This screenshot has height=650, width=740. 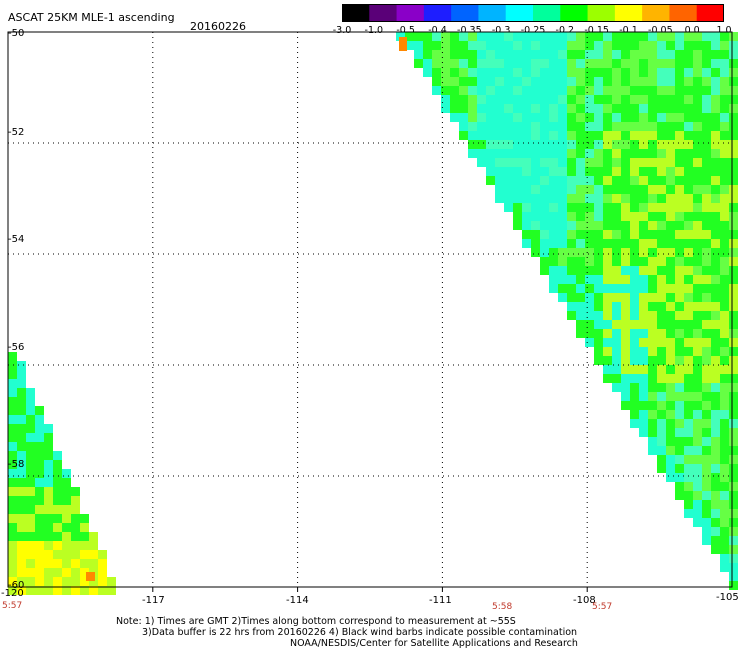 I want to click on lon-label-117: -117, so click(x=153, y=600).